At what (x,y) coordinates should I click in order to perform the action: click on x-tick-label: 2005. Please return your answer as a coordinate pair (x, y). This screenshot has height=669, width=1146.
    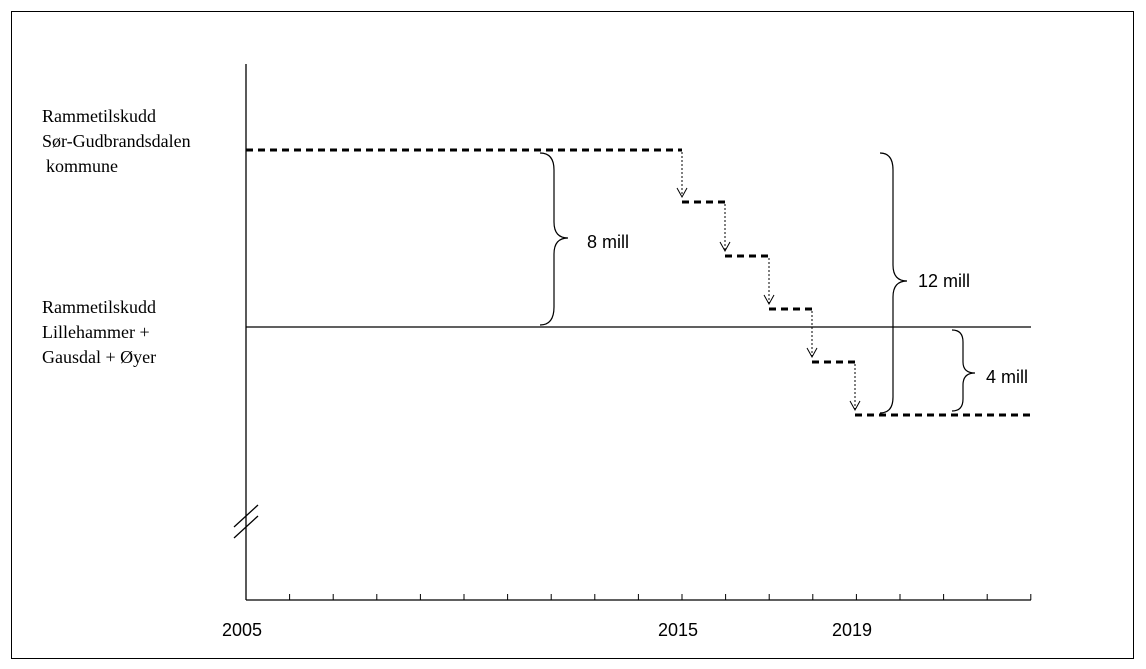
    Looking at the image, I should click on (242, 630).